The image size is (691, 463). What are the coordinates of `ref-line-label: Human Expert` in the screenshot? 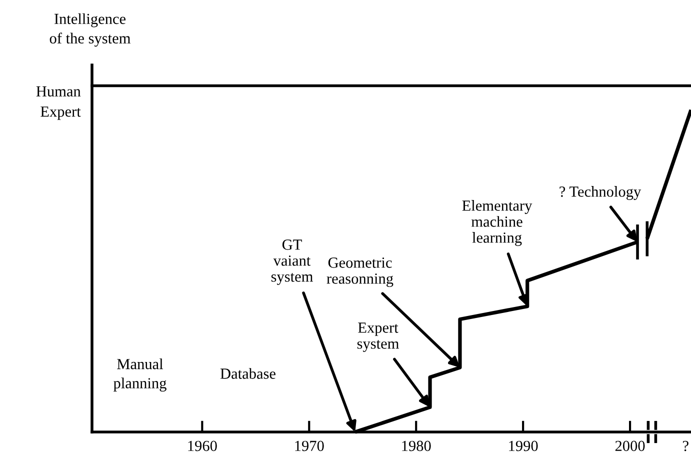 It's located at (58, 103).